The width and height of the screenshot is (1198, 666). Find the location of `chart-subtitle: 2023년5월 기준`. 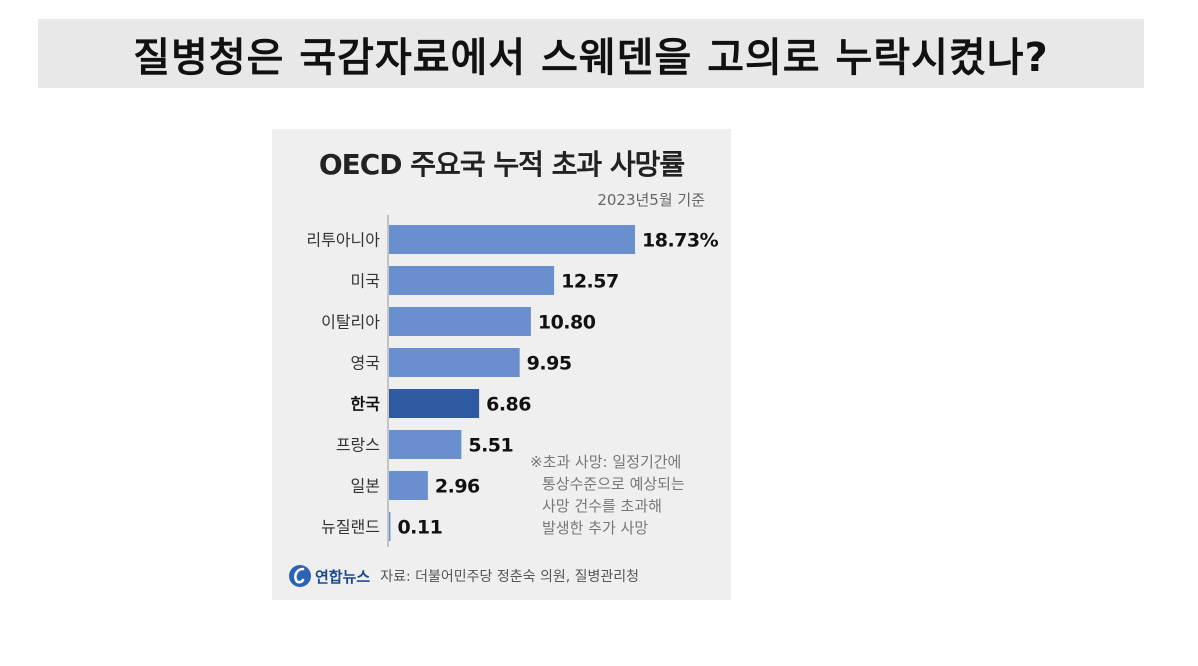

chart-subtitle: 2023년5월 기준 is located at coordinates (651, 200).